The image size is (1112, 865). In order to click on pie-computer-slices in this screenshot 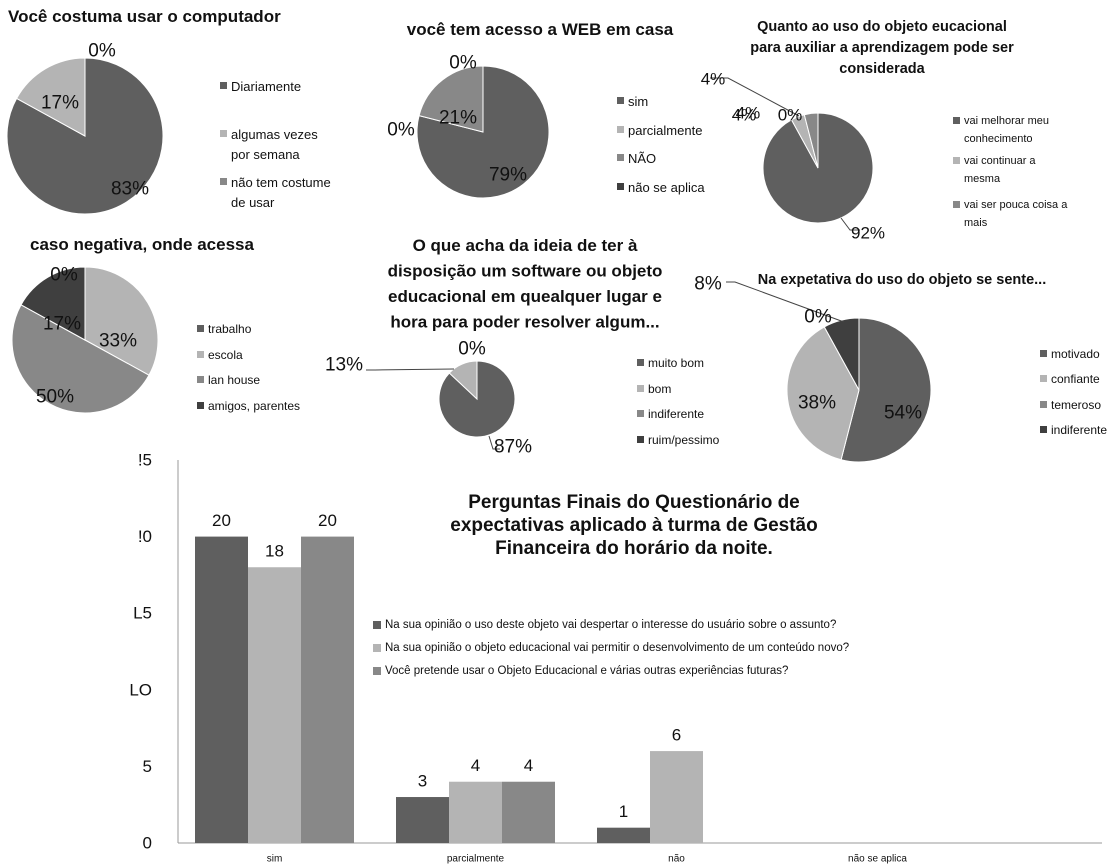, I will do `click(85, 136)`.